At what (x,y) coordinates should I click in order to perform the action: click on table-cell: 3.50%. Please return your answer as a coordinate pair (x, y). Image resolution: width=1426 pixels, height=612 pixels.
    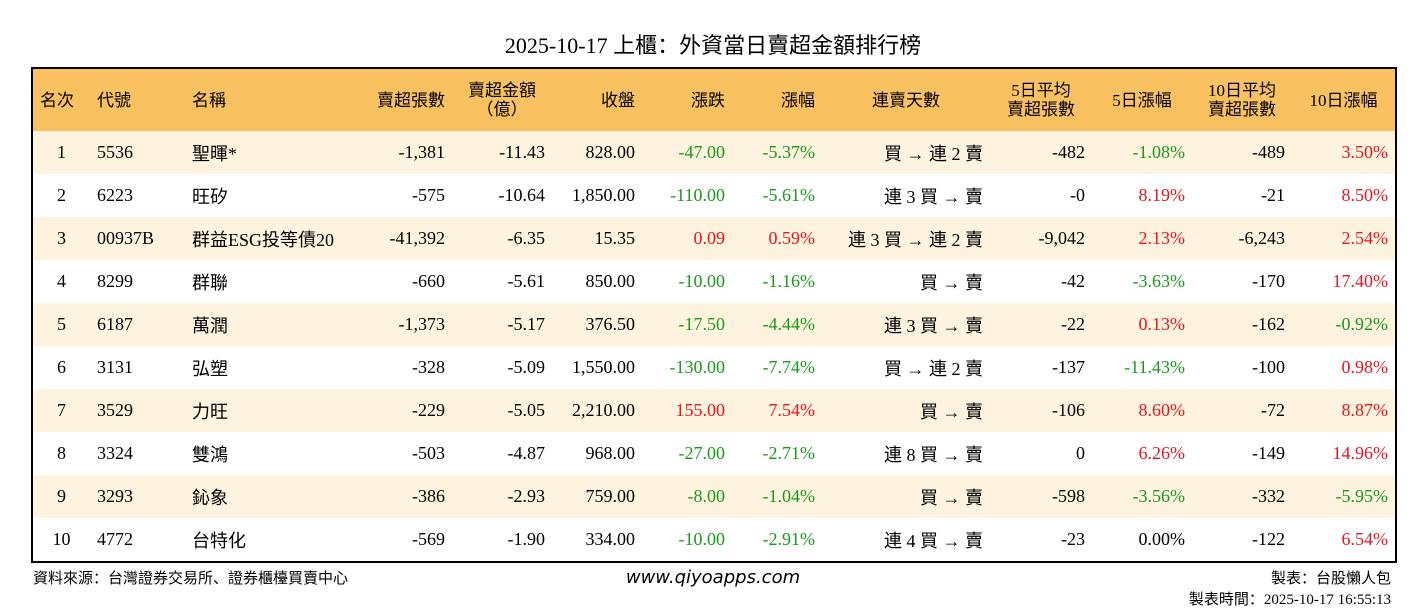
    Looking at the image, I should click on (1365, 152).